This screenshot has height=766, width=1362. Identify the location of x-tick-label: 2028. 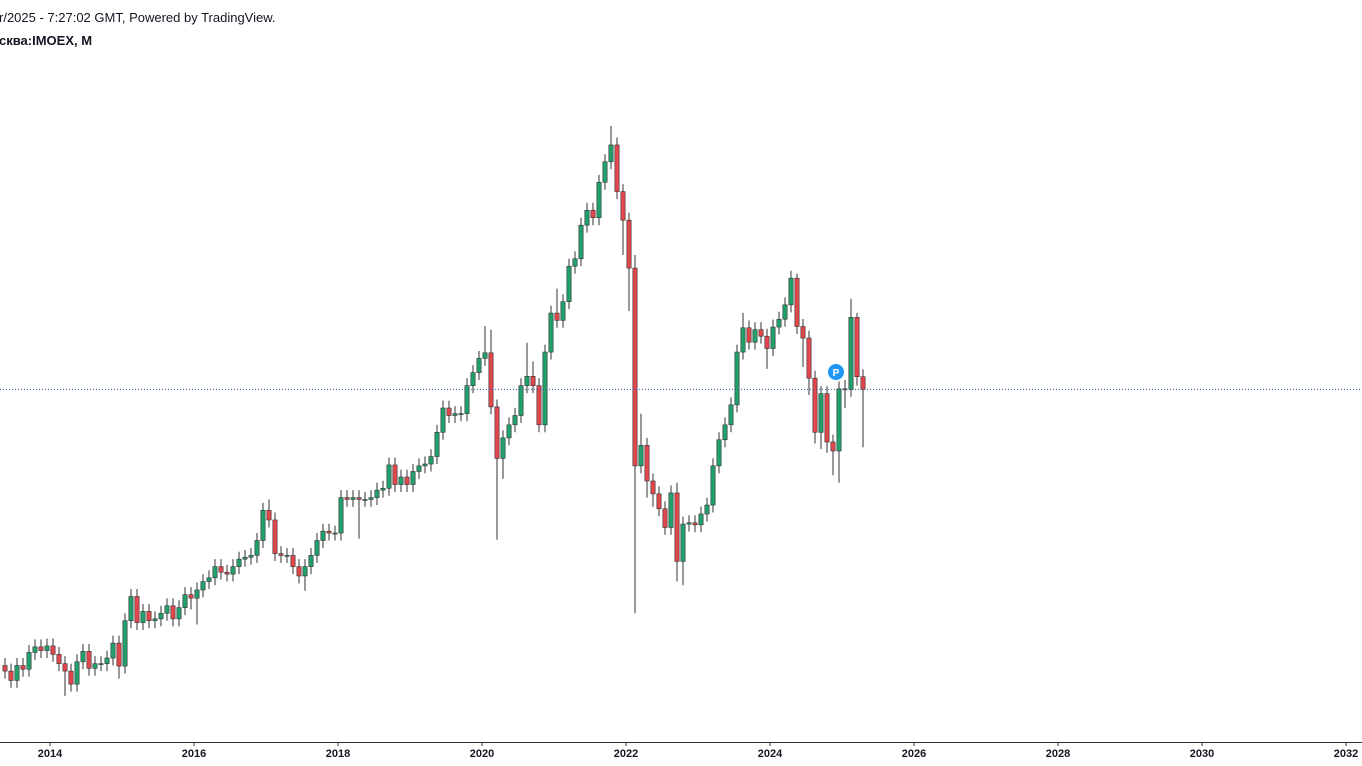
(1058, 754).